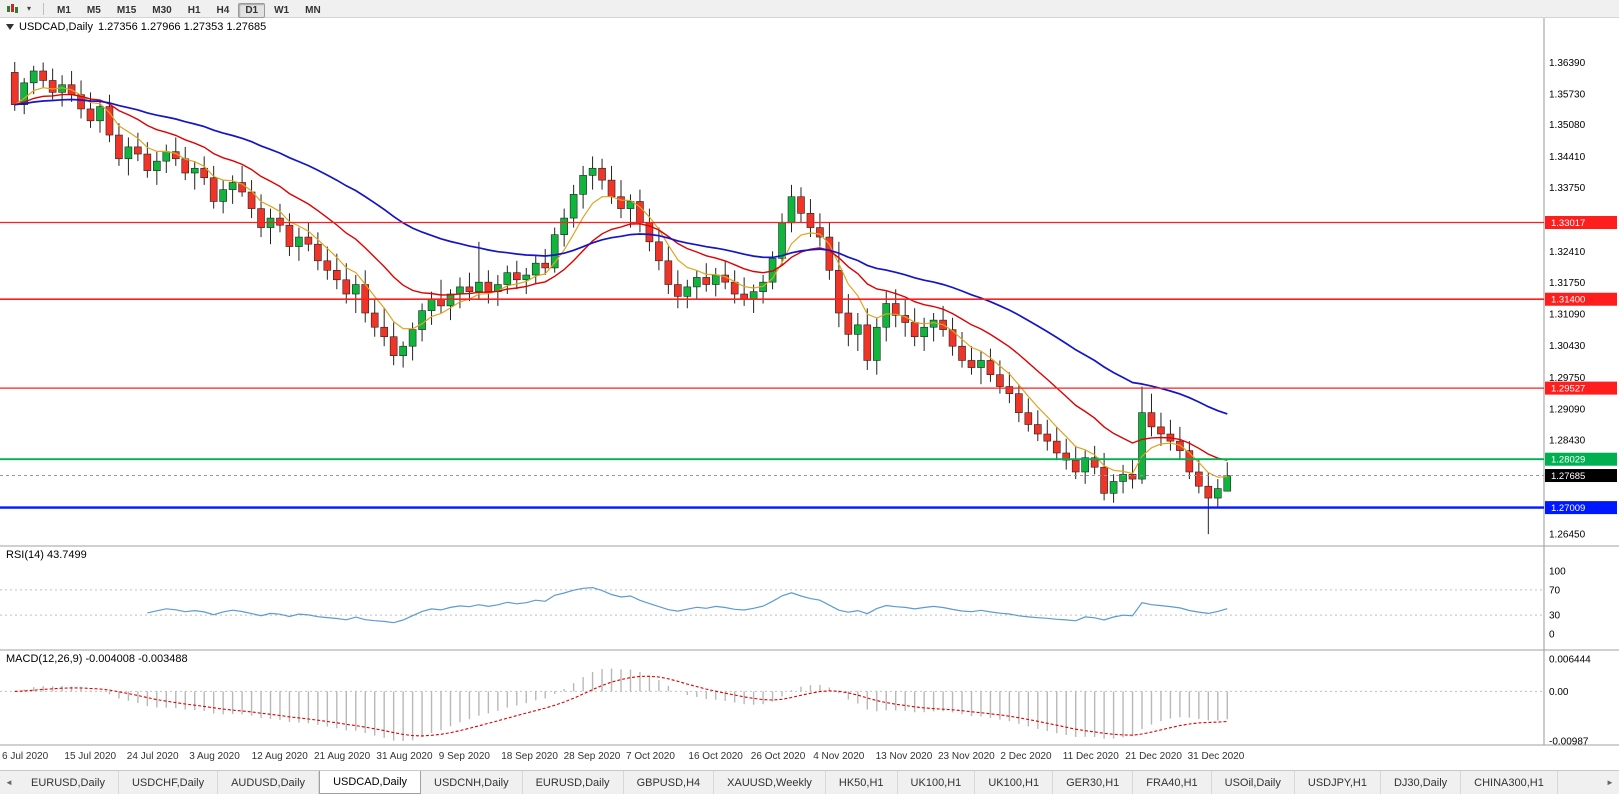  What do you see at coordinates (966, 756) in the screenshot?
I see `svg-text: 23 Nov 2020` at bounding box center [966, 756].